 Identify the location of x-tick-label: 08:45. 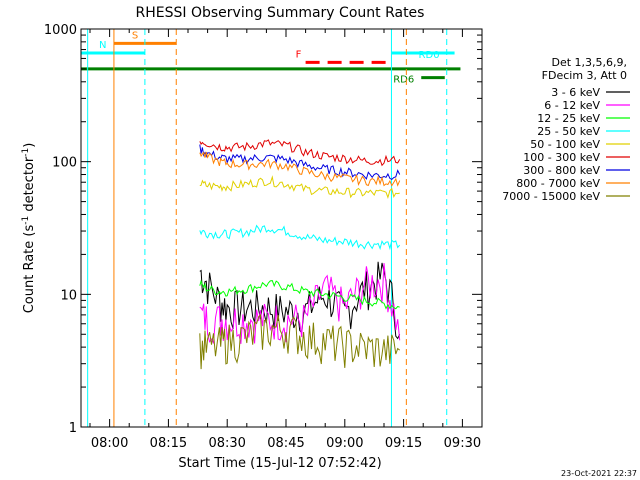
(285, 443).